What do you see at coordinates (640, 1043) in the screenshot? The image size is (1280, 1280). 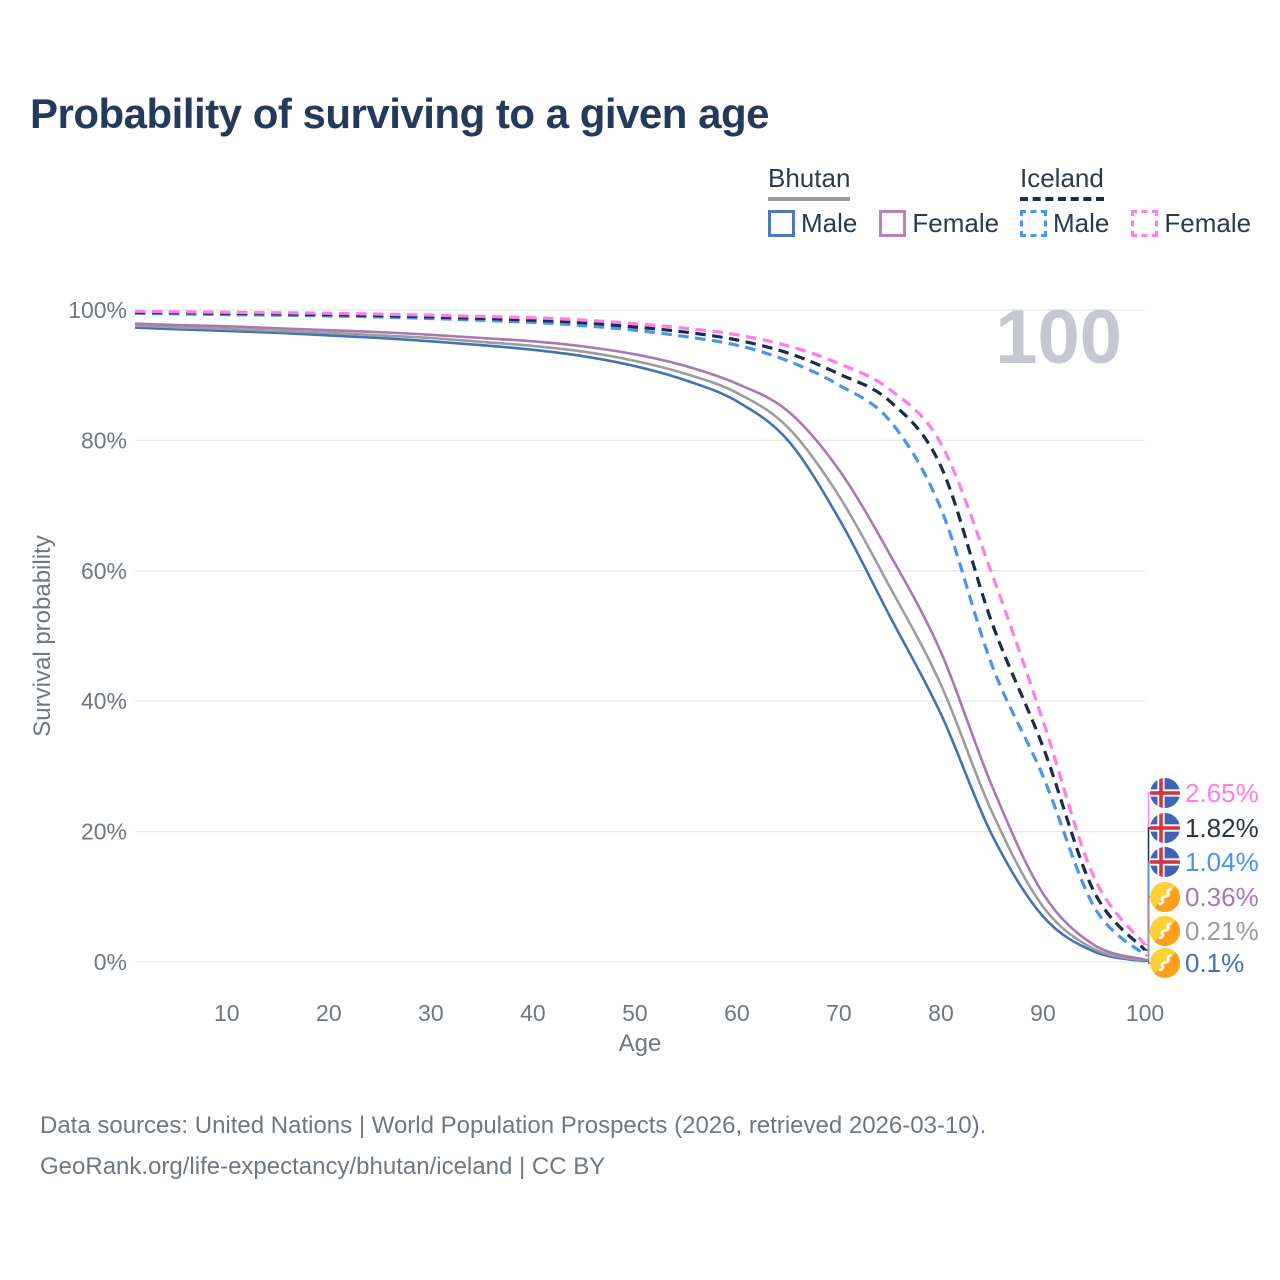 I see `svg-text: Age` at bounding box center [640, 1043].